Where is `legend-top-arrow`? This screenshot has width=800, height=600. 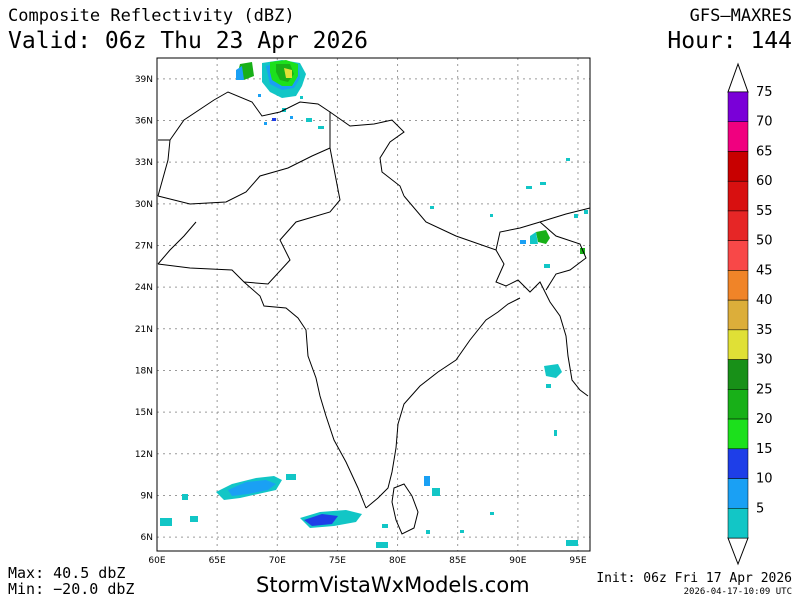 legend-top-arrow is located at coordinates (738, 77).